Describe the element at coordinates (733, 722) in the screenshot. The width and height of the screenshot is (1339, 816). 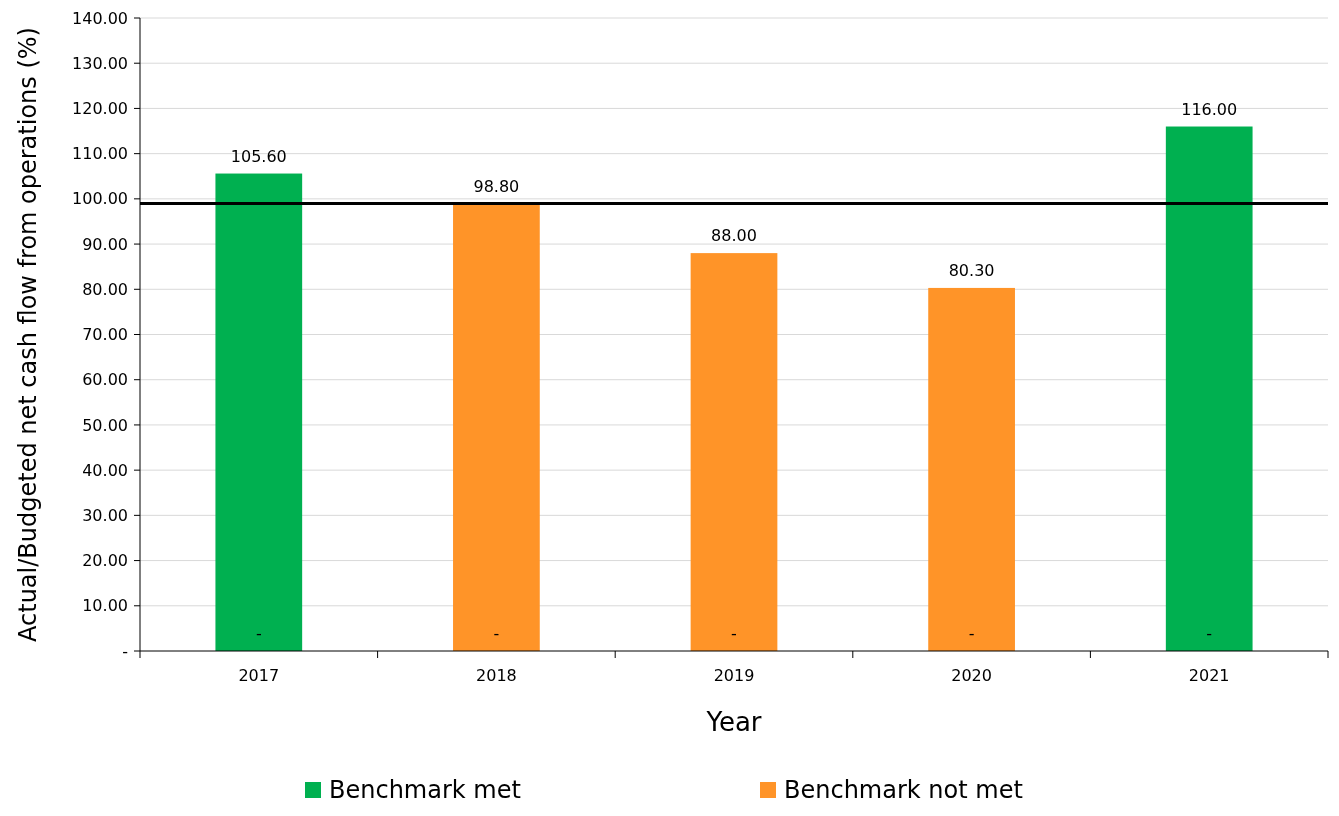
I see `x-axis-title: Year` at that location.